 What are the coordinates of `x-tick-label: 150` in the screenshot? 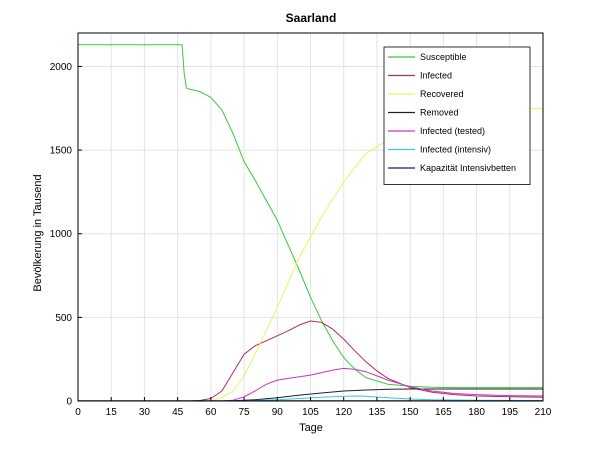 It's located at (410, 412).